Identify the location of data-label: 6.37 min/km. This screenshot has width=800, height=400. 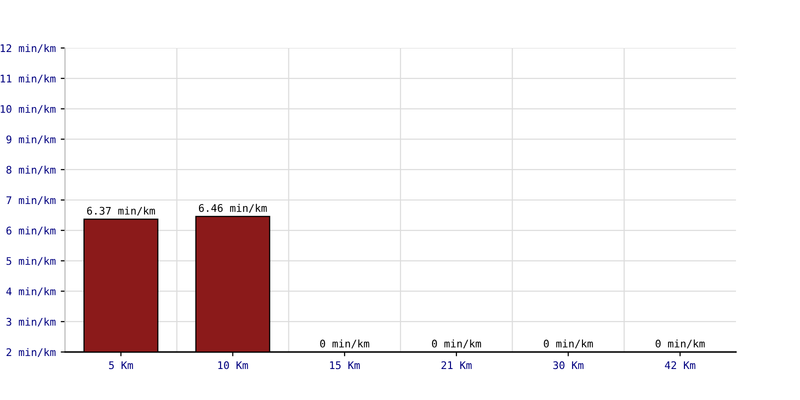
(121, 211).